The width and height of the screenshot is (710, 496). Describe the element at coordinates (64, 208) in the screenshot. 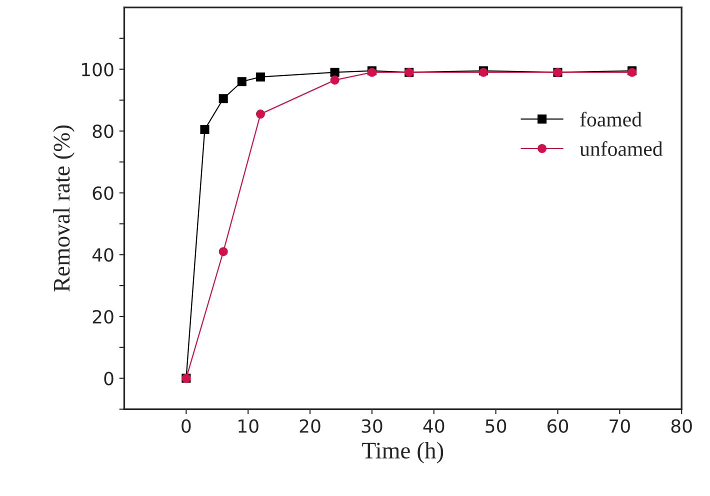

I see `y-axis-title: Removal rate (%)` at that location.